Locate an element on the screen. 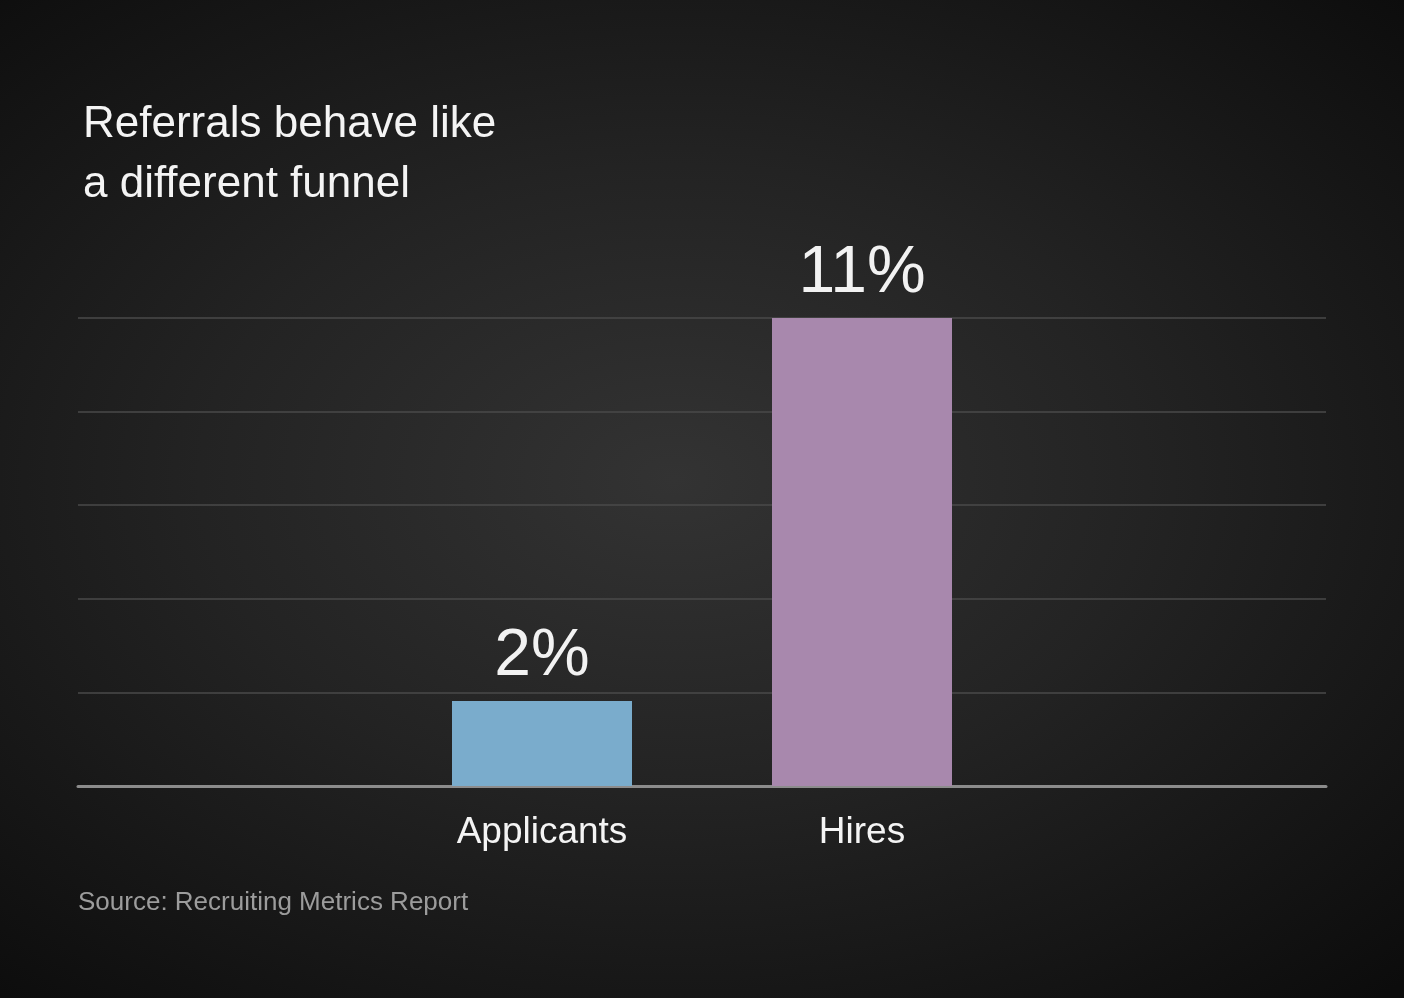 Image resolution: width=1404 pixels, height=998 pixels. x-tick-label: Applicants is located at coordinates (542, 830).